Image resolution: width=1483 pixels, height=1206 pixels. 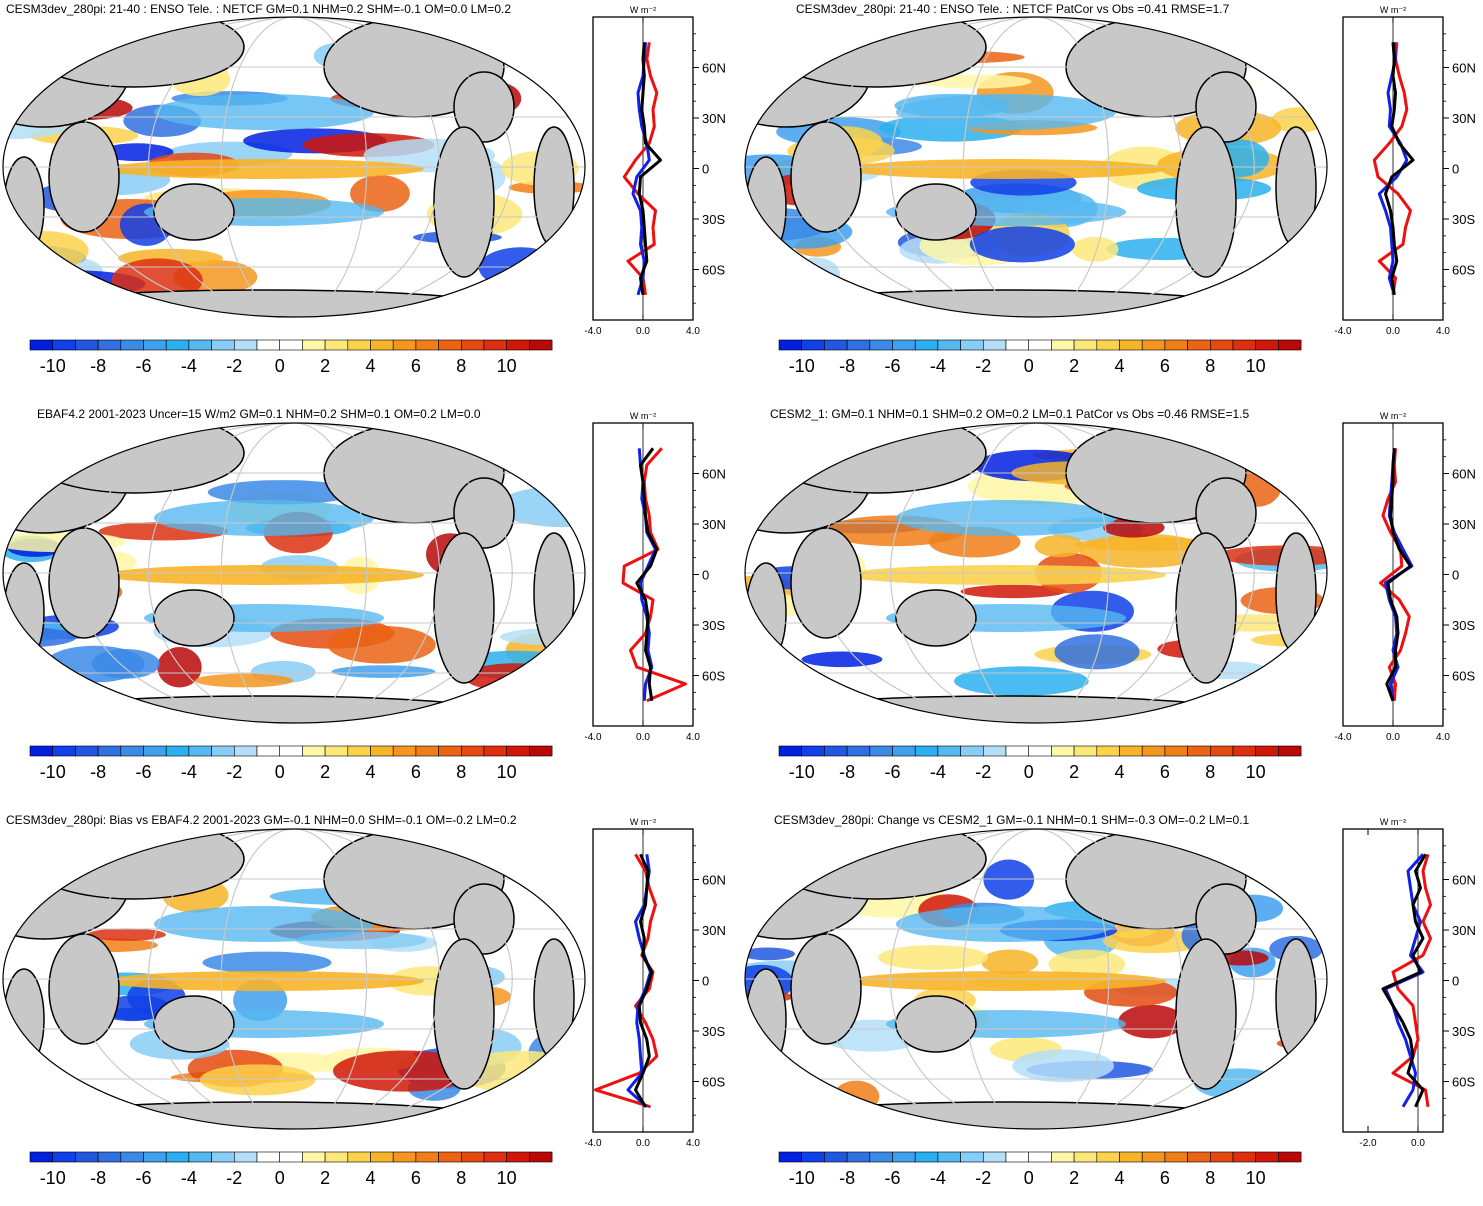 I want to click on profile-lat-label: 30S, so click(x=1463, y=1031).